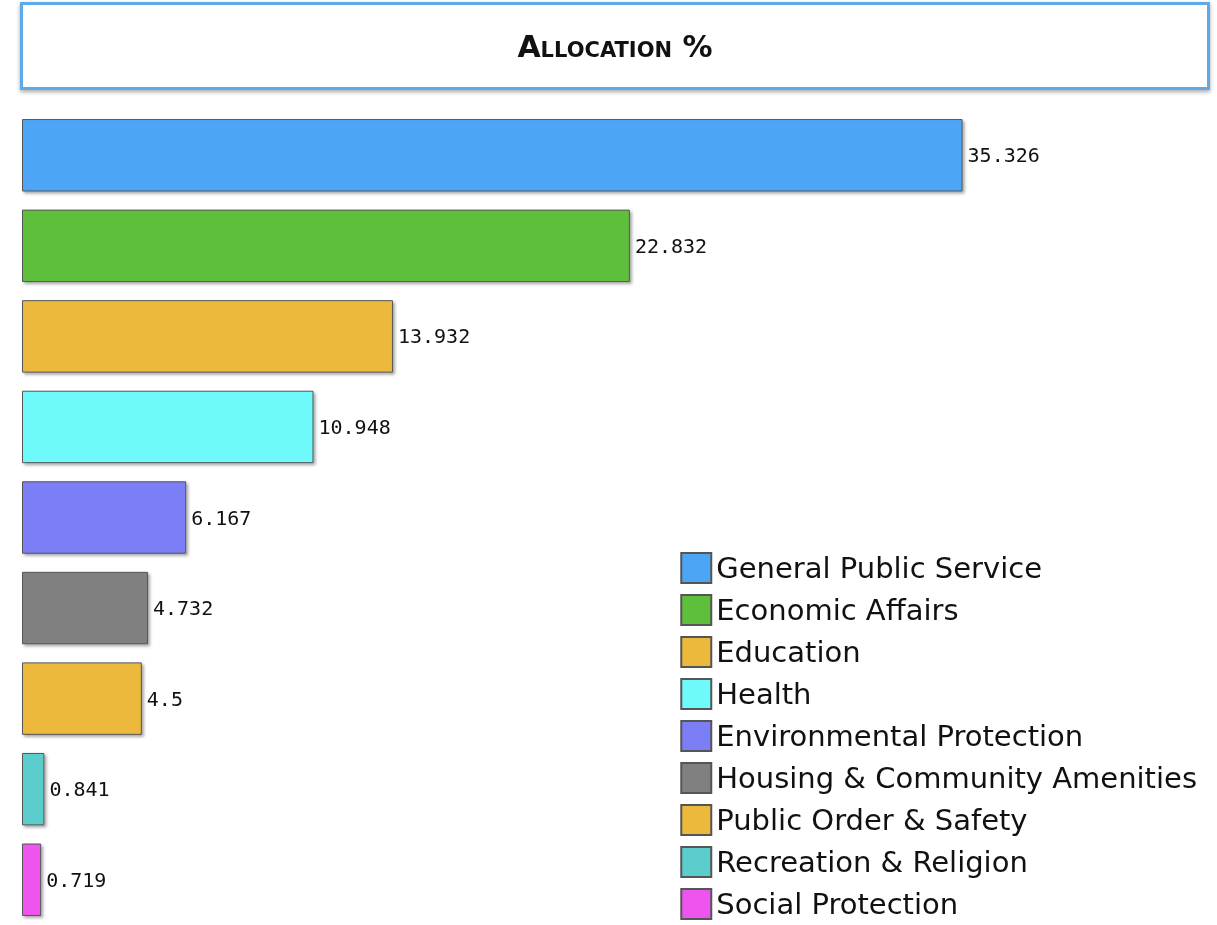  Describe the element at coordinates (79, 789) in the screenshot. I see `data-label: 0.841` at that location.